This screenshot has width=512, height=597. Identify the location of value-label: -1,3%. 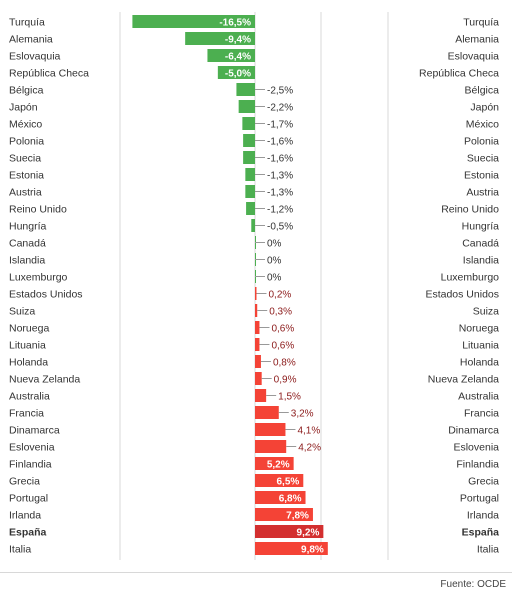
(280, 176).